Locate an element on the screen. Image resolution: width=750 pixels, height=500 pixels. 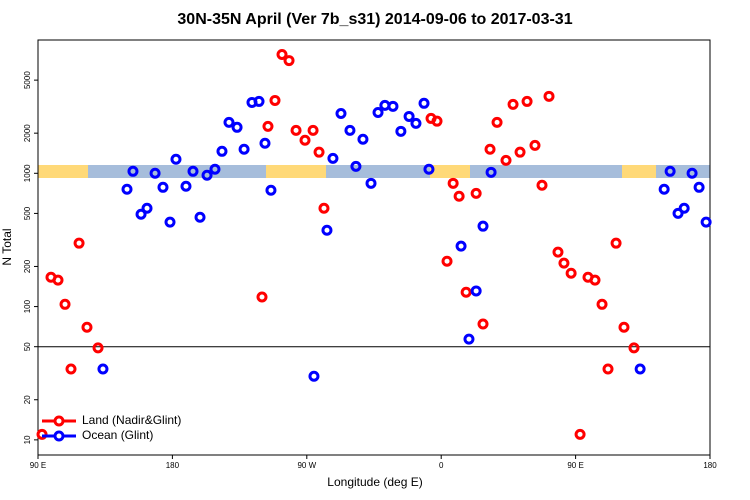
y-tick-label: 5000 is located at coordinates (27, 80).